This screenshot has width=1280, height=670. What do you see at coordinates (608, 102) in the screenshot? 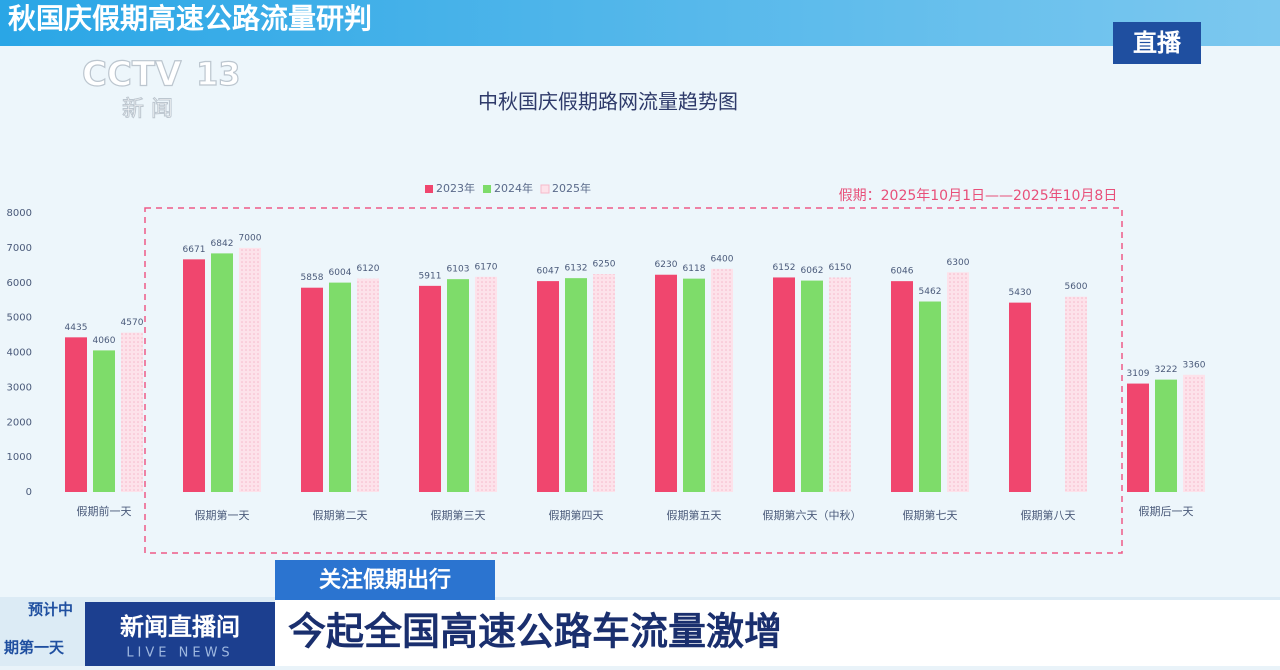
I see `chart-title: 中秋国庆假期路网流量趋势图` at bounding box center [608, 102].